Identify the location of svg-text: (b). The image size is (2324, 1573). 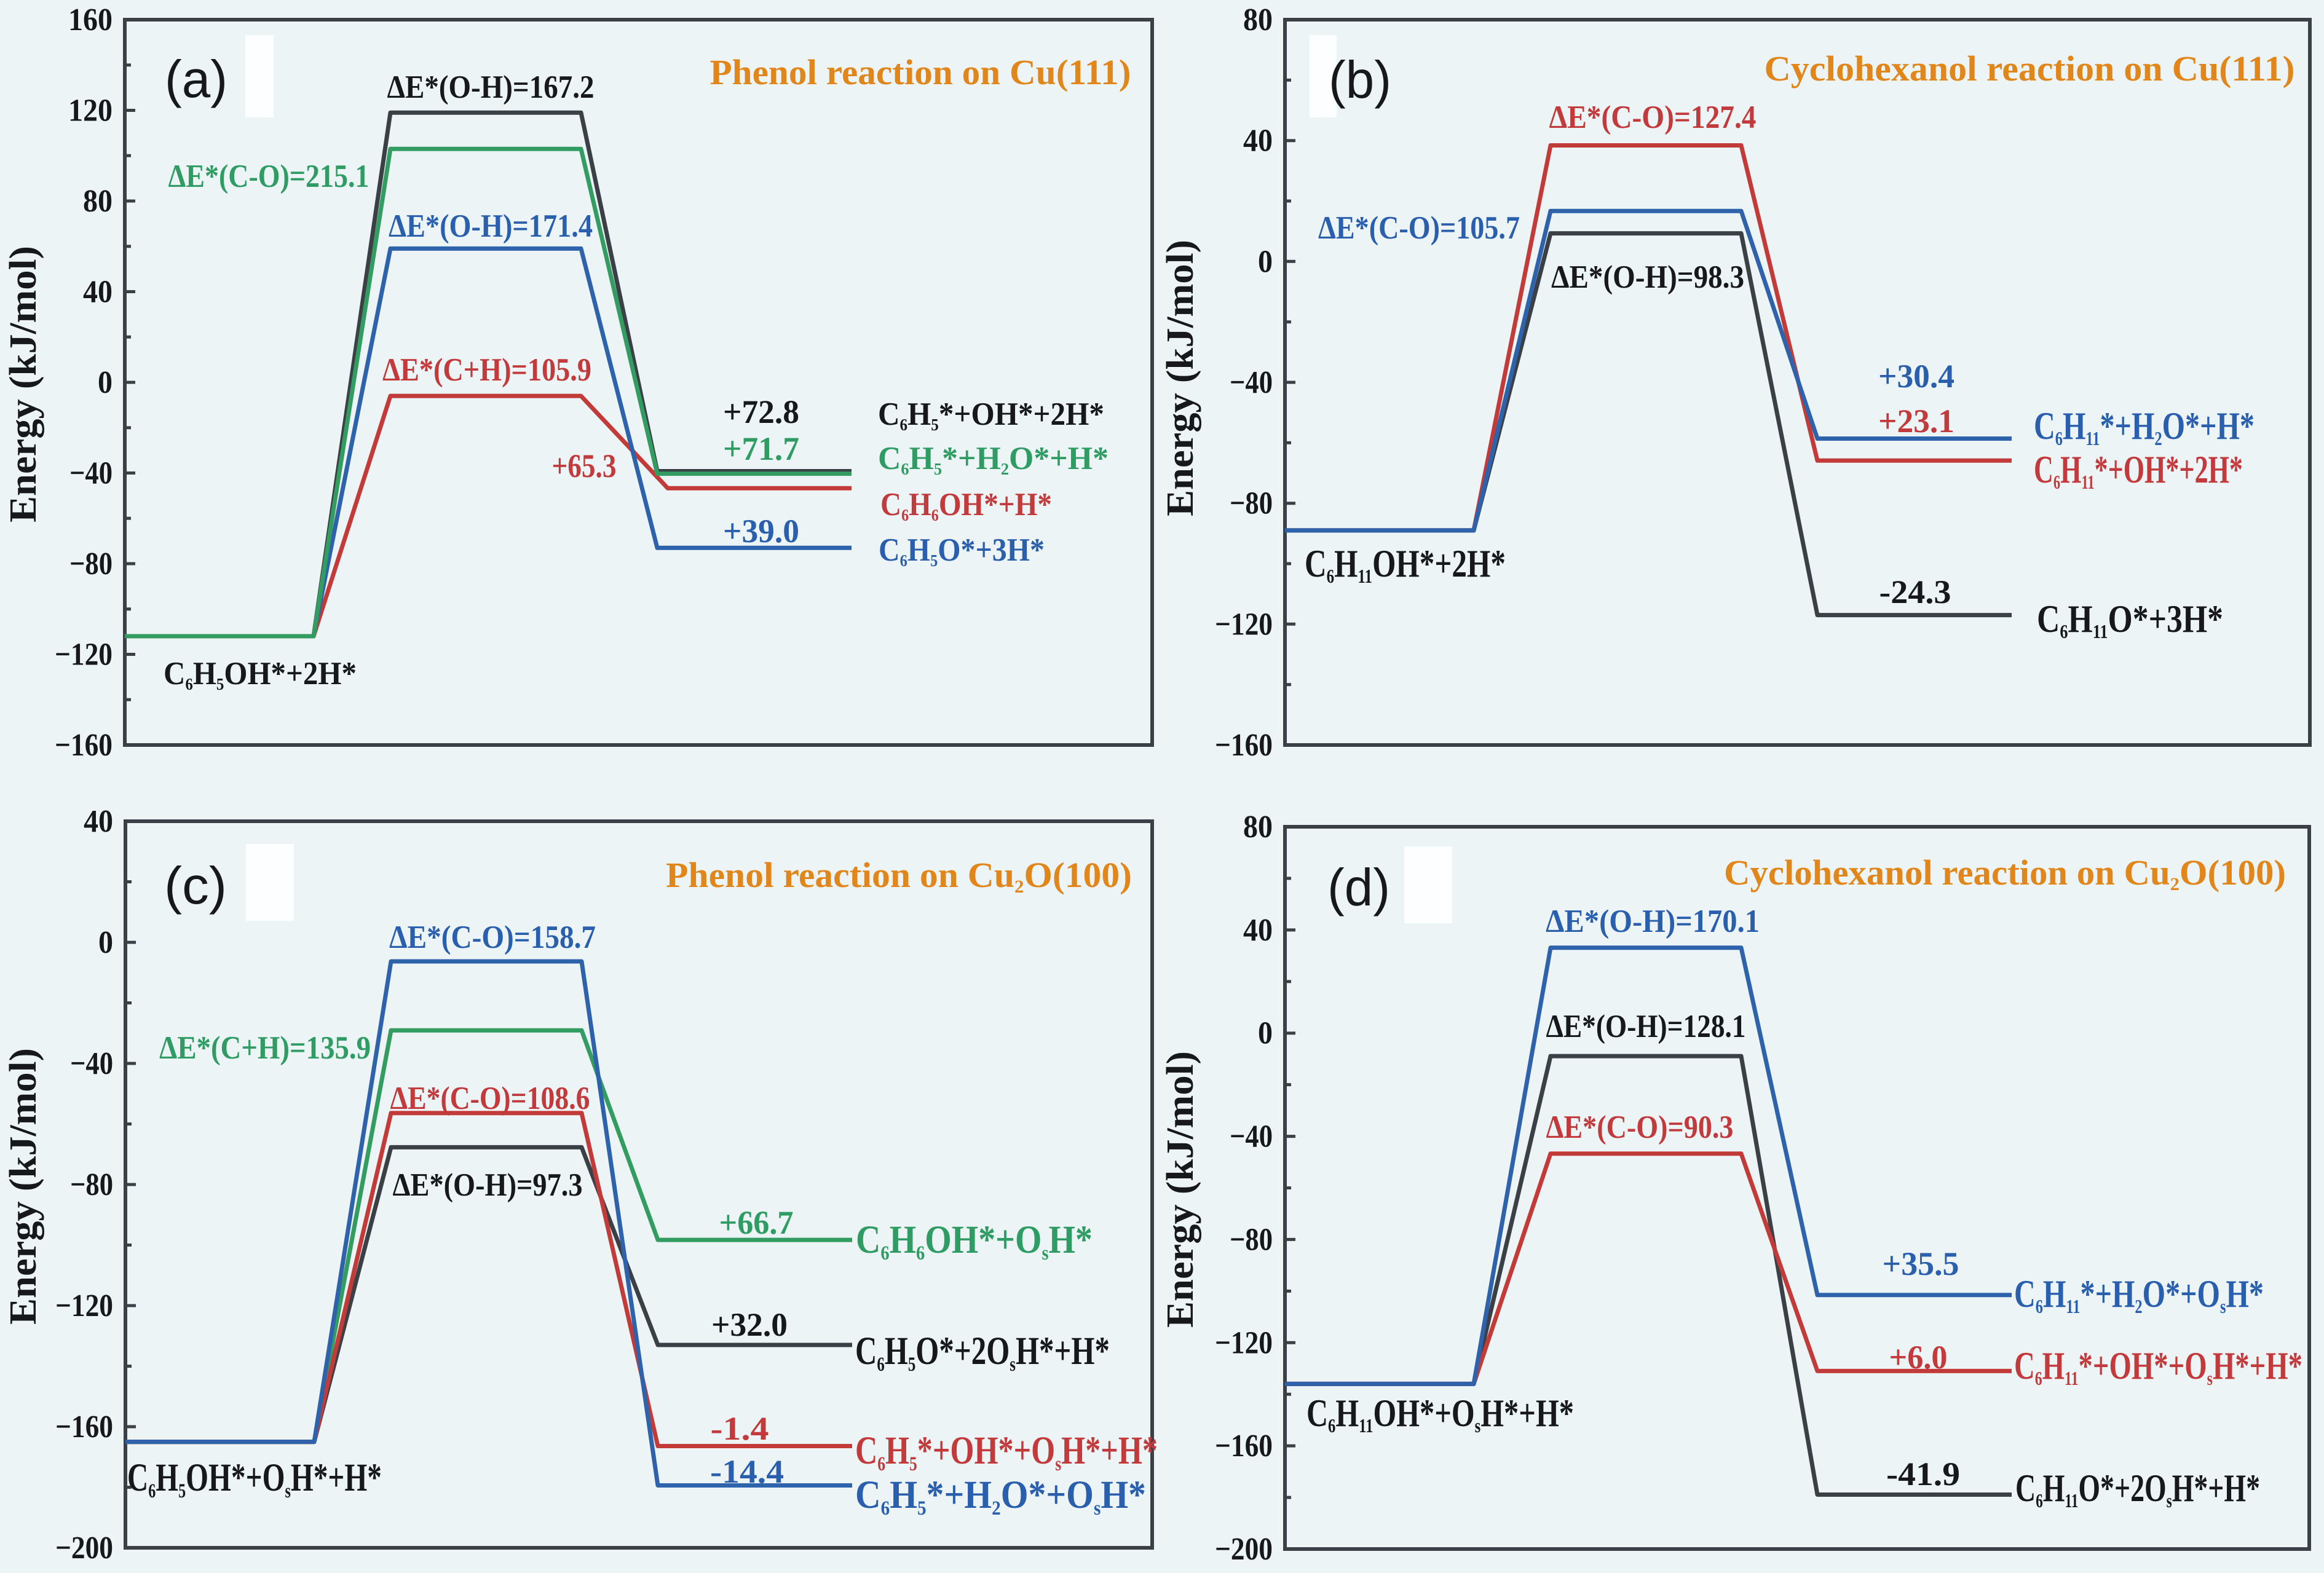
(1360, 80).